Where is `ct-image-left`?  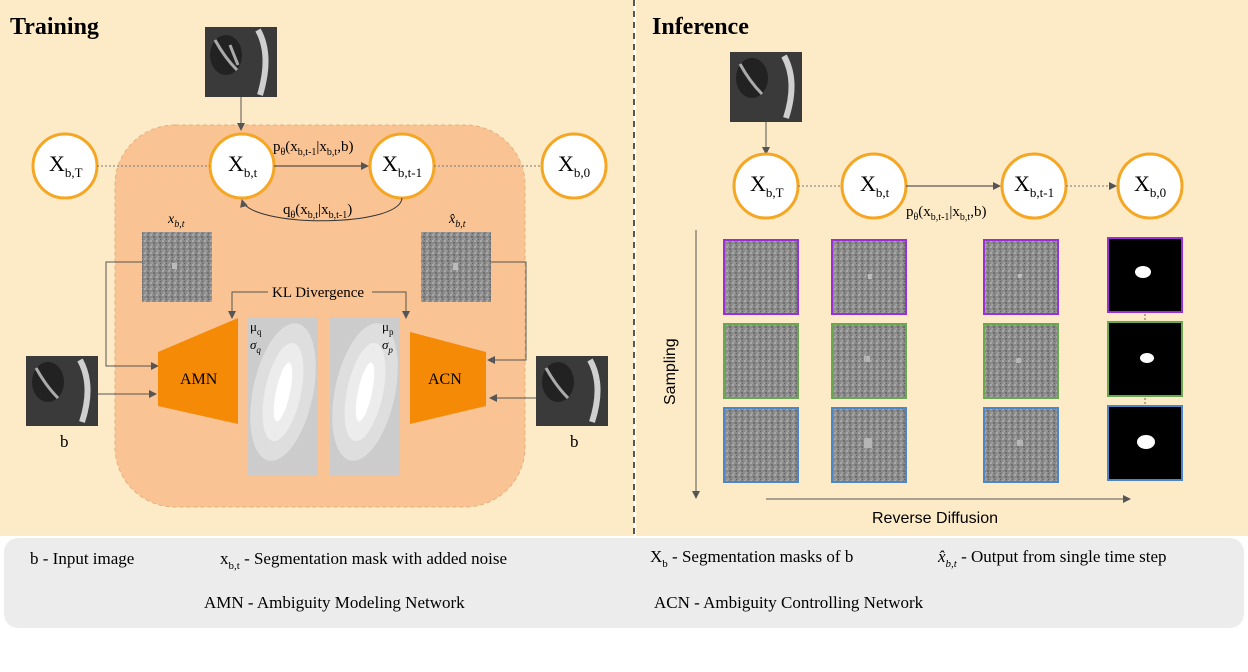
ct-image-left is located at coordinates (62, 391).